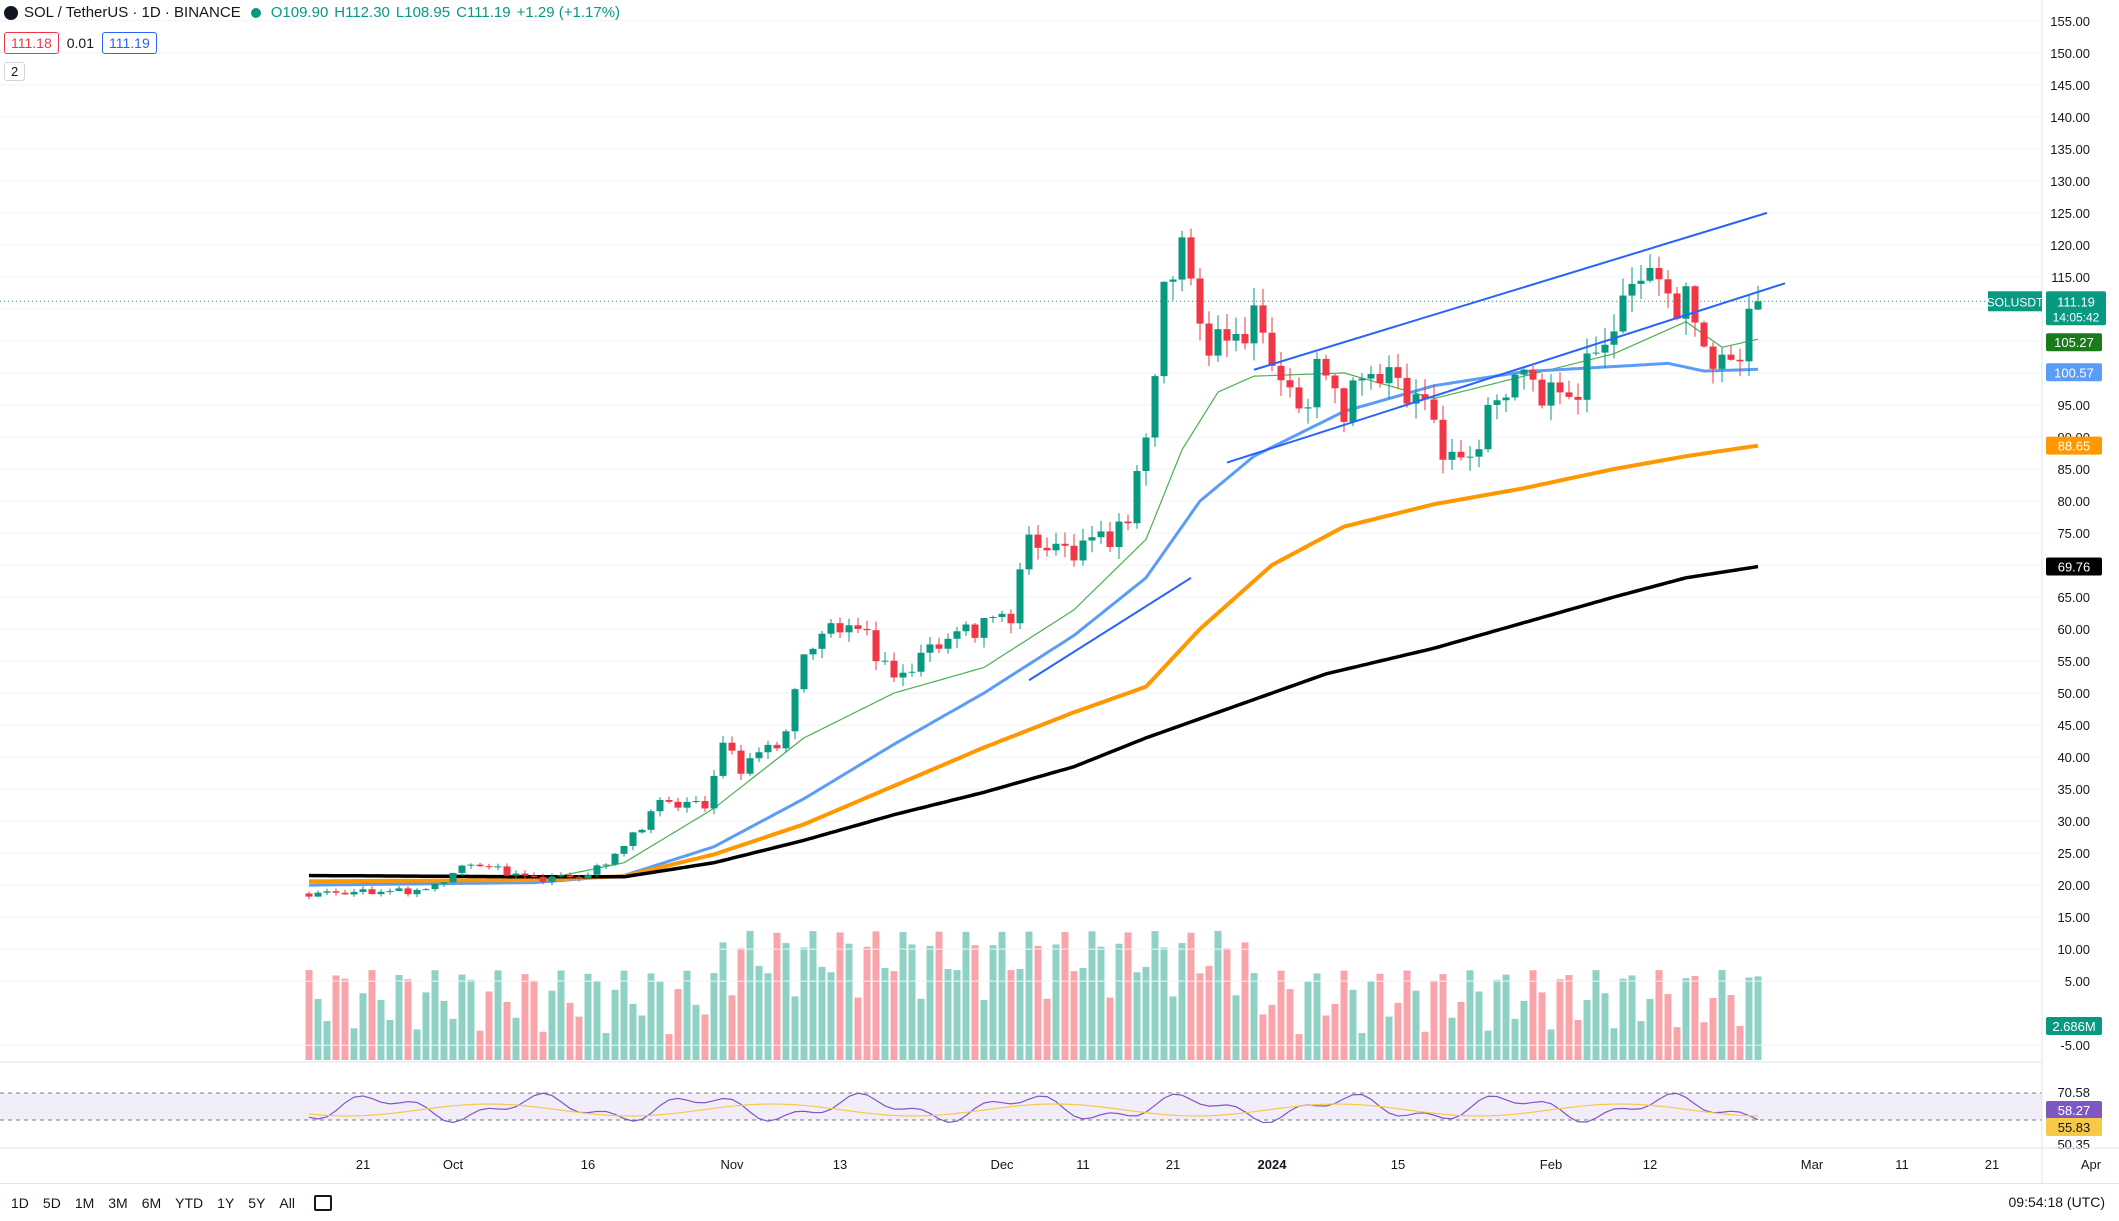 The image size is (2119, 1221). I want to click on timeframe-buttons: 1D 5D 1M 3M 6M YTD 1Y 5Y All, so click(153, 1203).